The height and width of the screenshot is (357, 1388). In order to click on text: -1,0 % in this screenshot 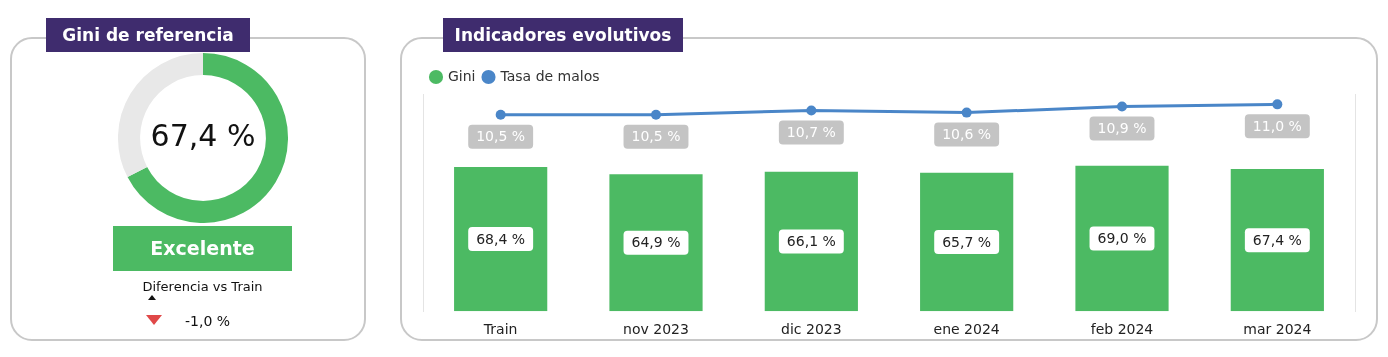, I will do `click(208, 321)`.